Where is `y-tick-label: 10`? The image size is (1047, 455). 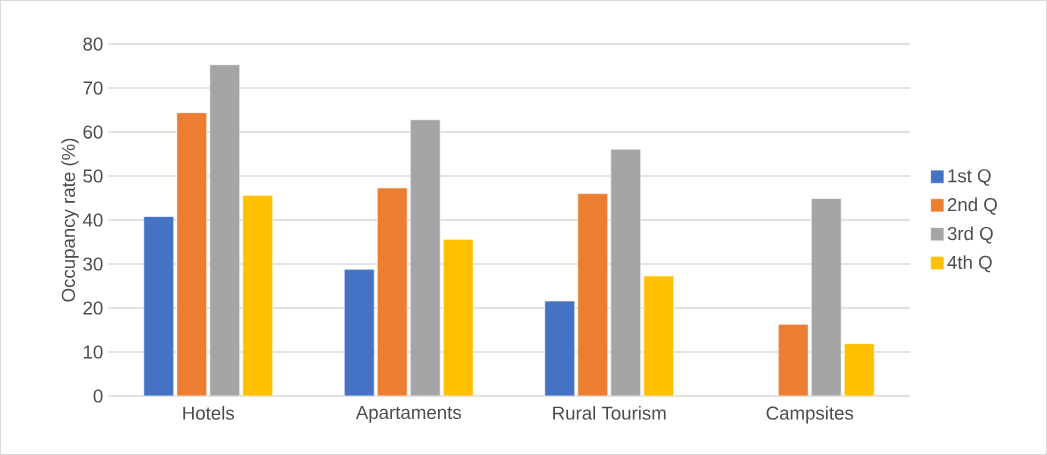
y-tick-label: 10 is located at coordinates (93, 352).